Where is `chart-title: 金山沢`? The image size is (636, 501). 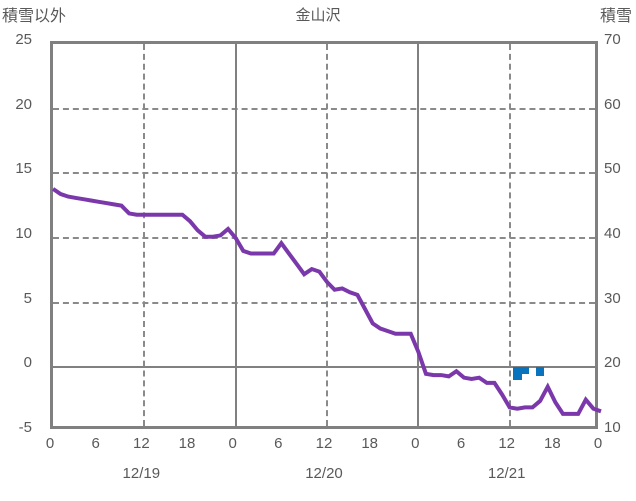
chart-title: 金山沢 is located at coordinates (318, 15).